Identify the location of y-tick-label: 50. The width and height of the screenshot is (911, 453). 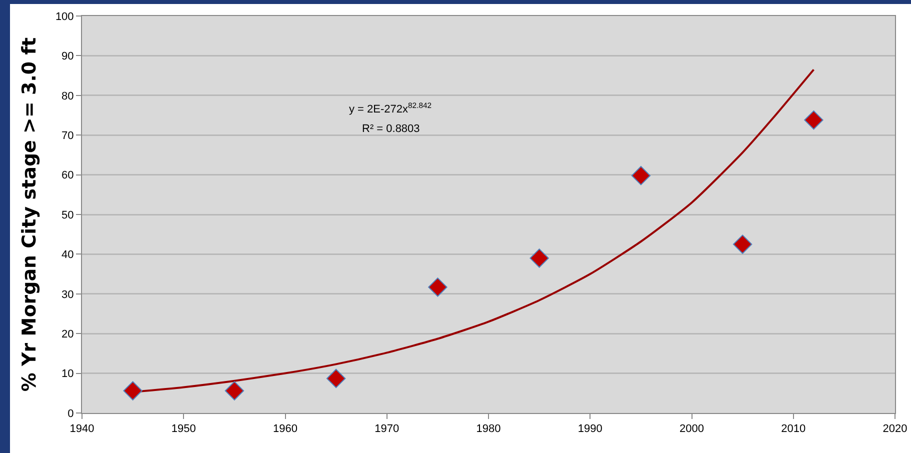
(68, 215).